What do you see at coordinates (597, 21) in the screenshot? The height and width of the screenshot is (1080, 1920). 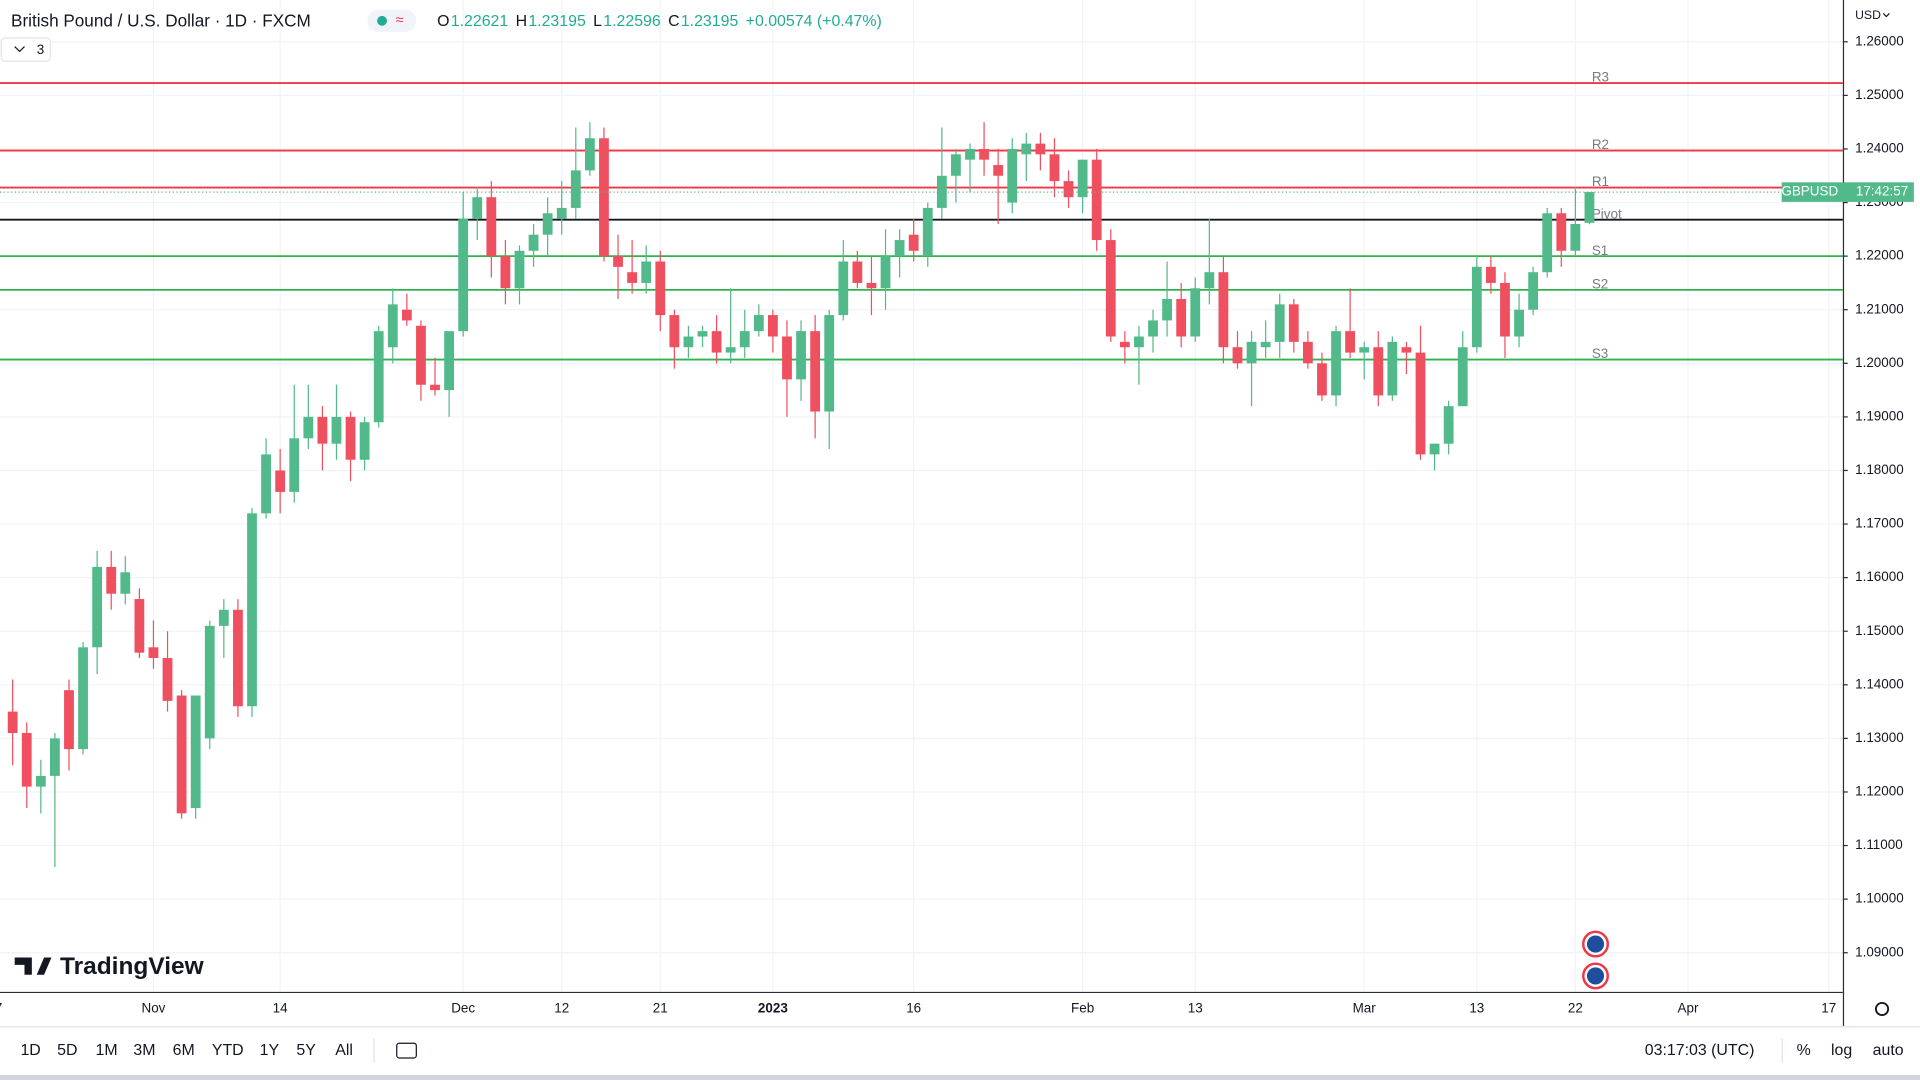 I see `ohlc-label: L` at bounding box center [597, 21].